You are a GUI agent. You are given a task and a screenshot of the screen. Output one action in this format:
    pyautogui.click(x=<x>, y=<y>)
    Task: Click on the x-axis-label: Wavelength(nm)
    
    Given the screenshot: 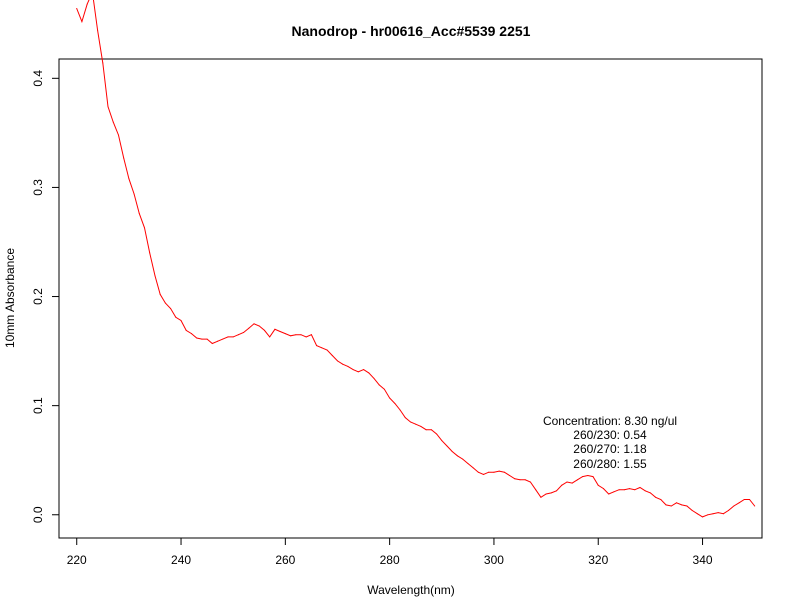 What is the action you would take?
    pyautogui.click(x=411, y=590)
    